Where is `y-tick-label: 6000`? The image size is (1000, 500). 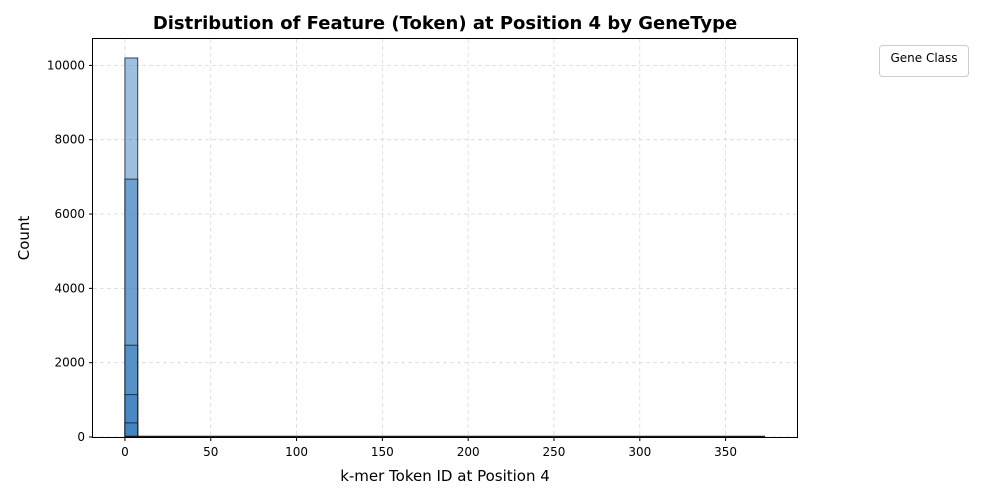 y-tick-label: 6000 is located at coordinates (69, 214).